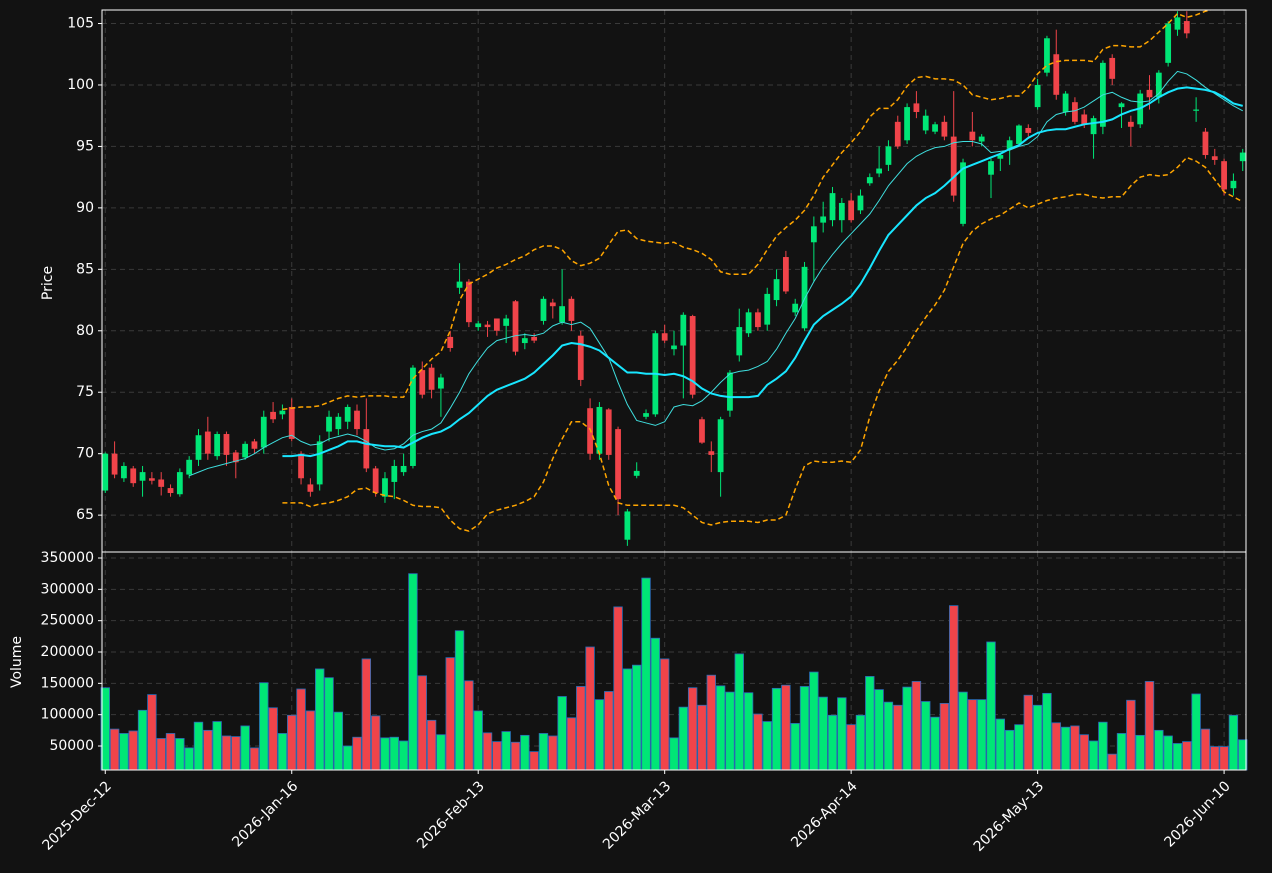 The width and height of the screenshot is (1272, 873). Describe the element at coordinates (85, 454) in the screenshot. I see `y-tick-label: 70` at that location.